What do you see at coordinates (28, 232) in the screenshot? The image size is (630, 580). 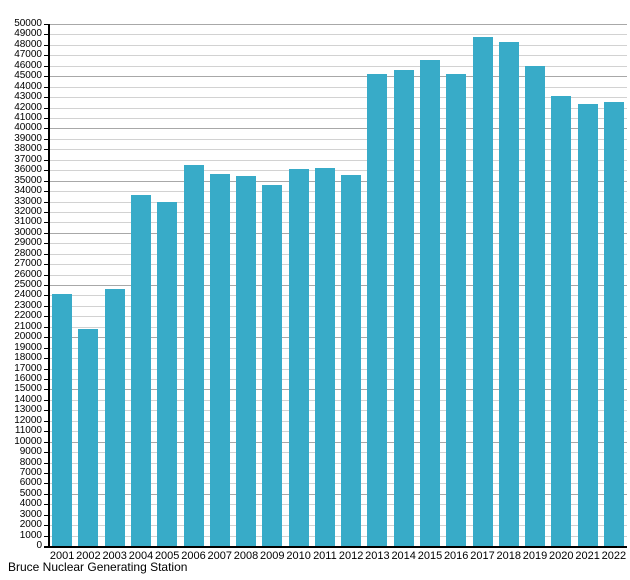 I see `y-axis-label-30000: 30000` at bounding box center [28, 232].